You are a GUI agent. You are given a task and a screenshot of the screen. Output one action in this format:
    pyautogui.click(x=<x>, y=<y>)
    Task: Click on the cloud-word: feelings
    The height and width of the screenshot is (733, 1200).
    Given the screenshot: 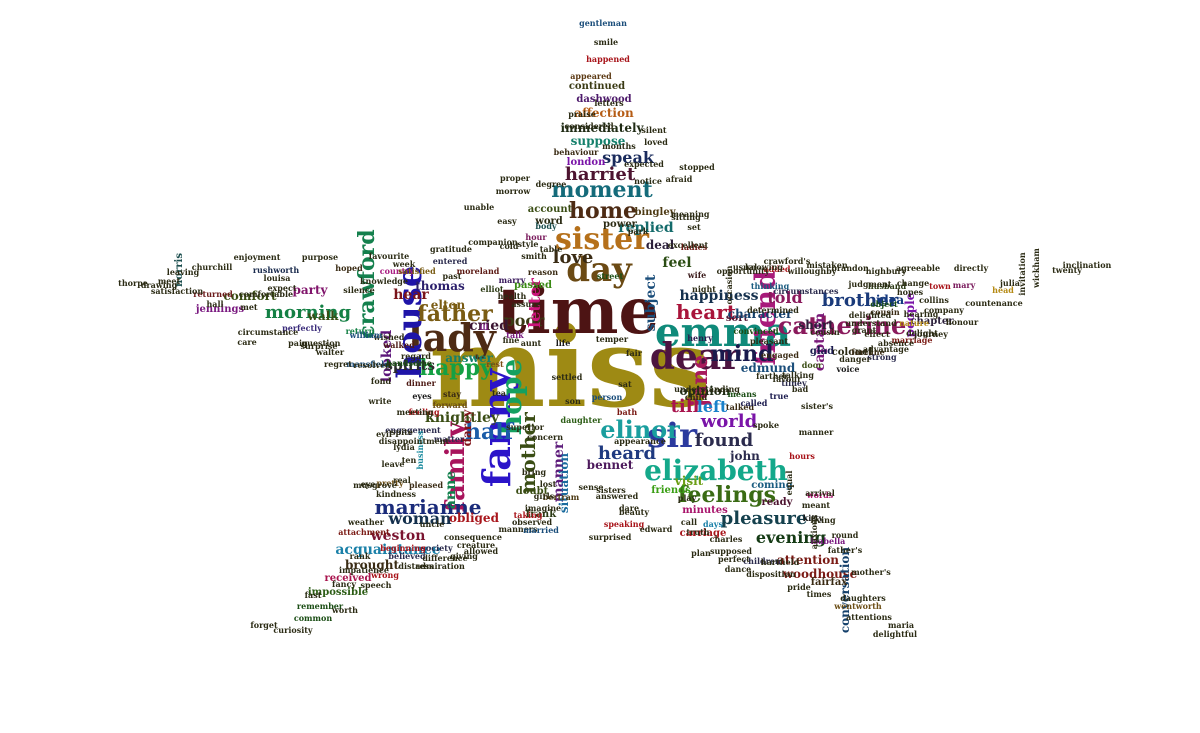 What is the action you would take?
    pyautogui.click(x=727, y=495)
    